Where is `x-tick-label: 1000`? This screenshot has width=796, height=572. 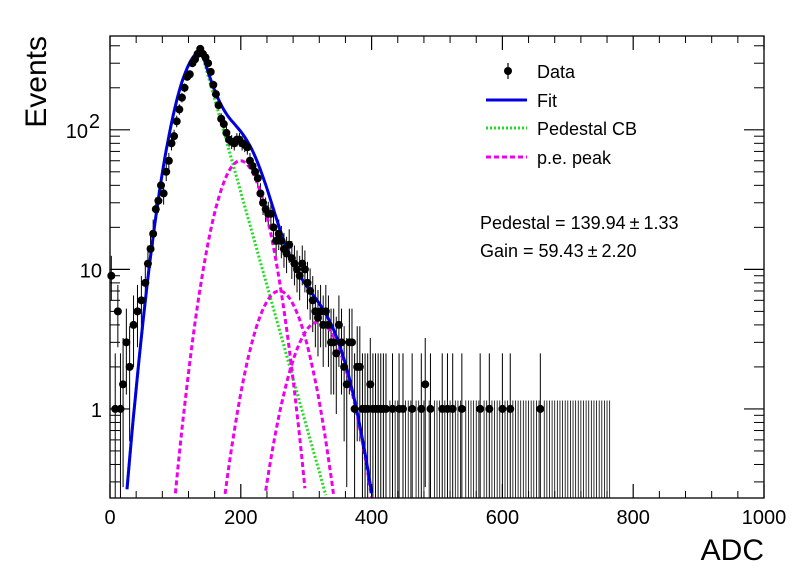 x-tick-label: 1000 is located at coordinates (764, 518).